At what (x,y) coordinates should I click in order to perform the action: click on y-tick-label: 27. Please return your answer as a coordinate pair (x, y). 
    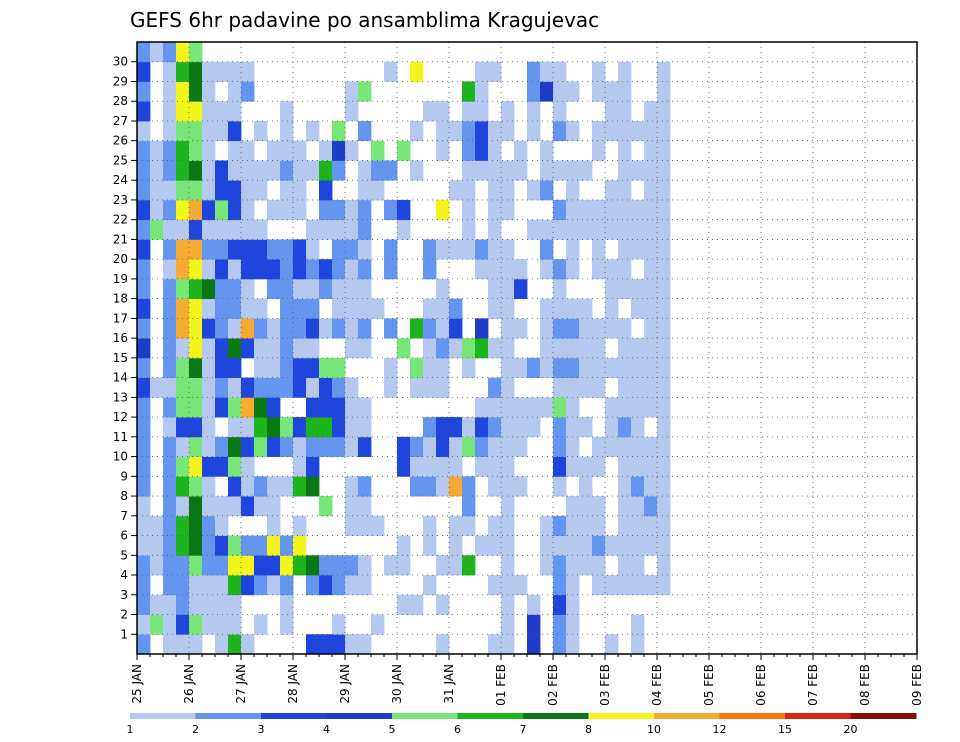
    Looking at the image, I should click on (120, 121).